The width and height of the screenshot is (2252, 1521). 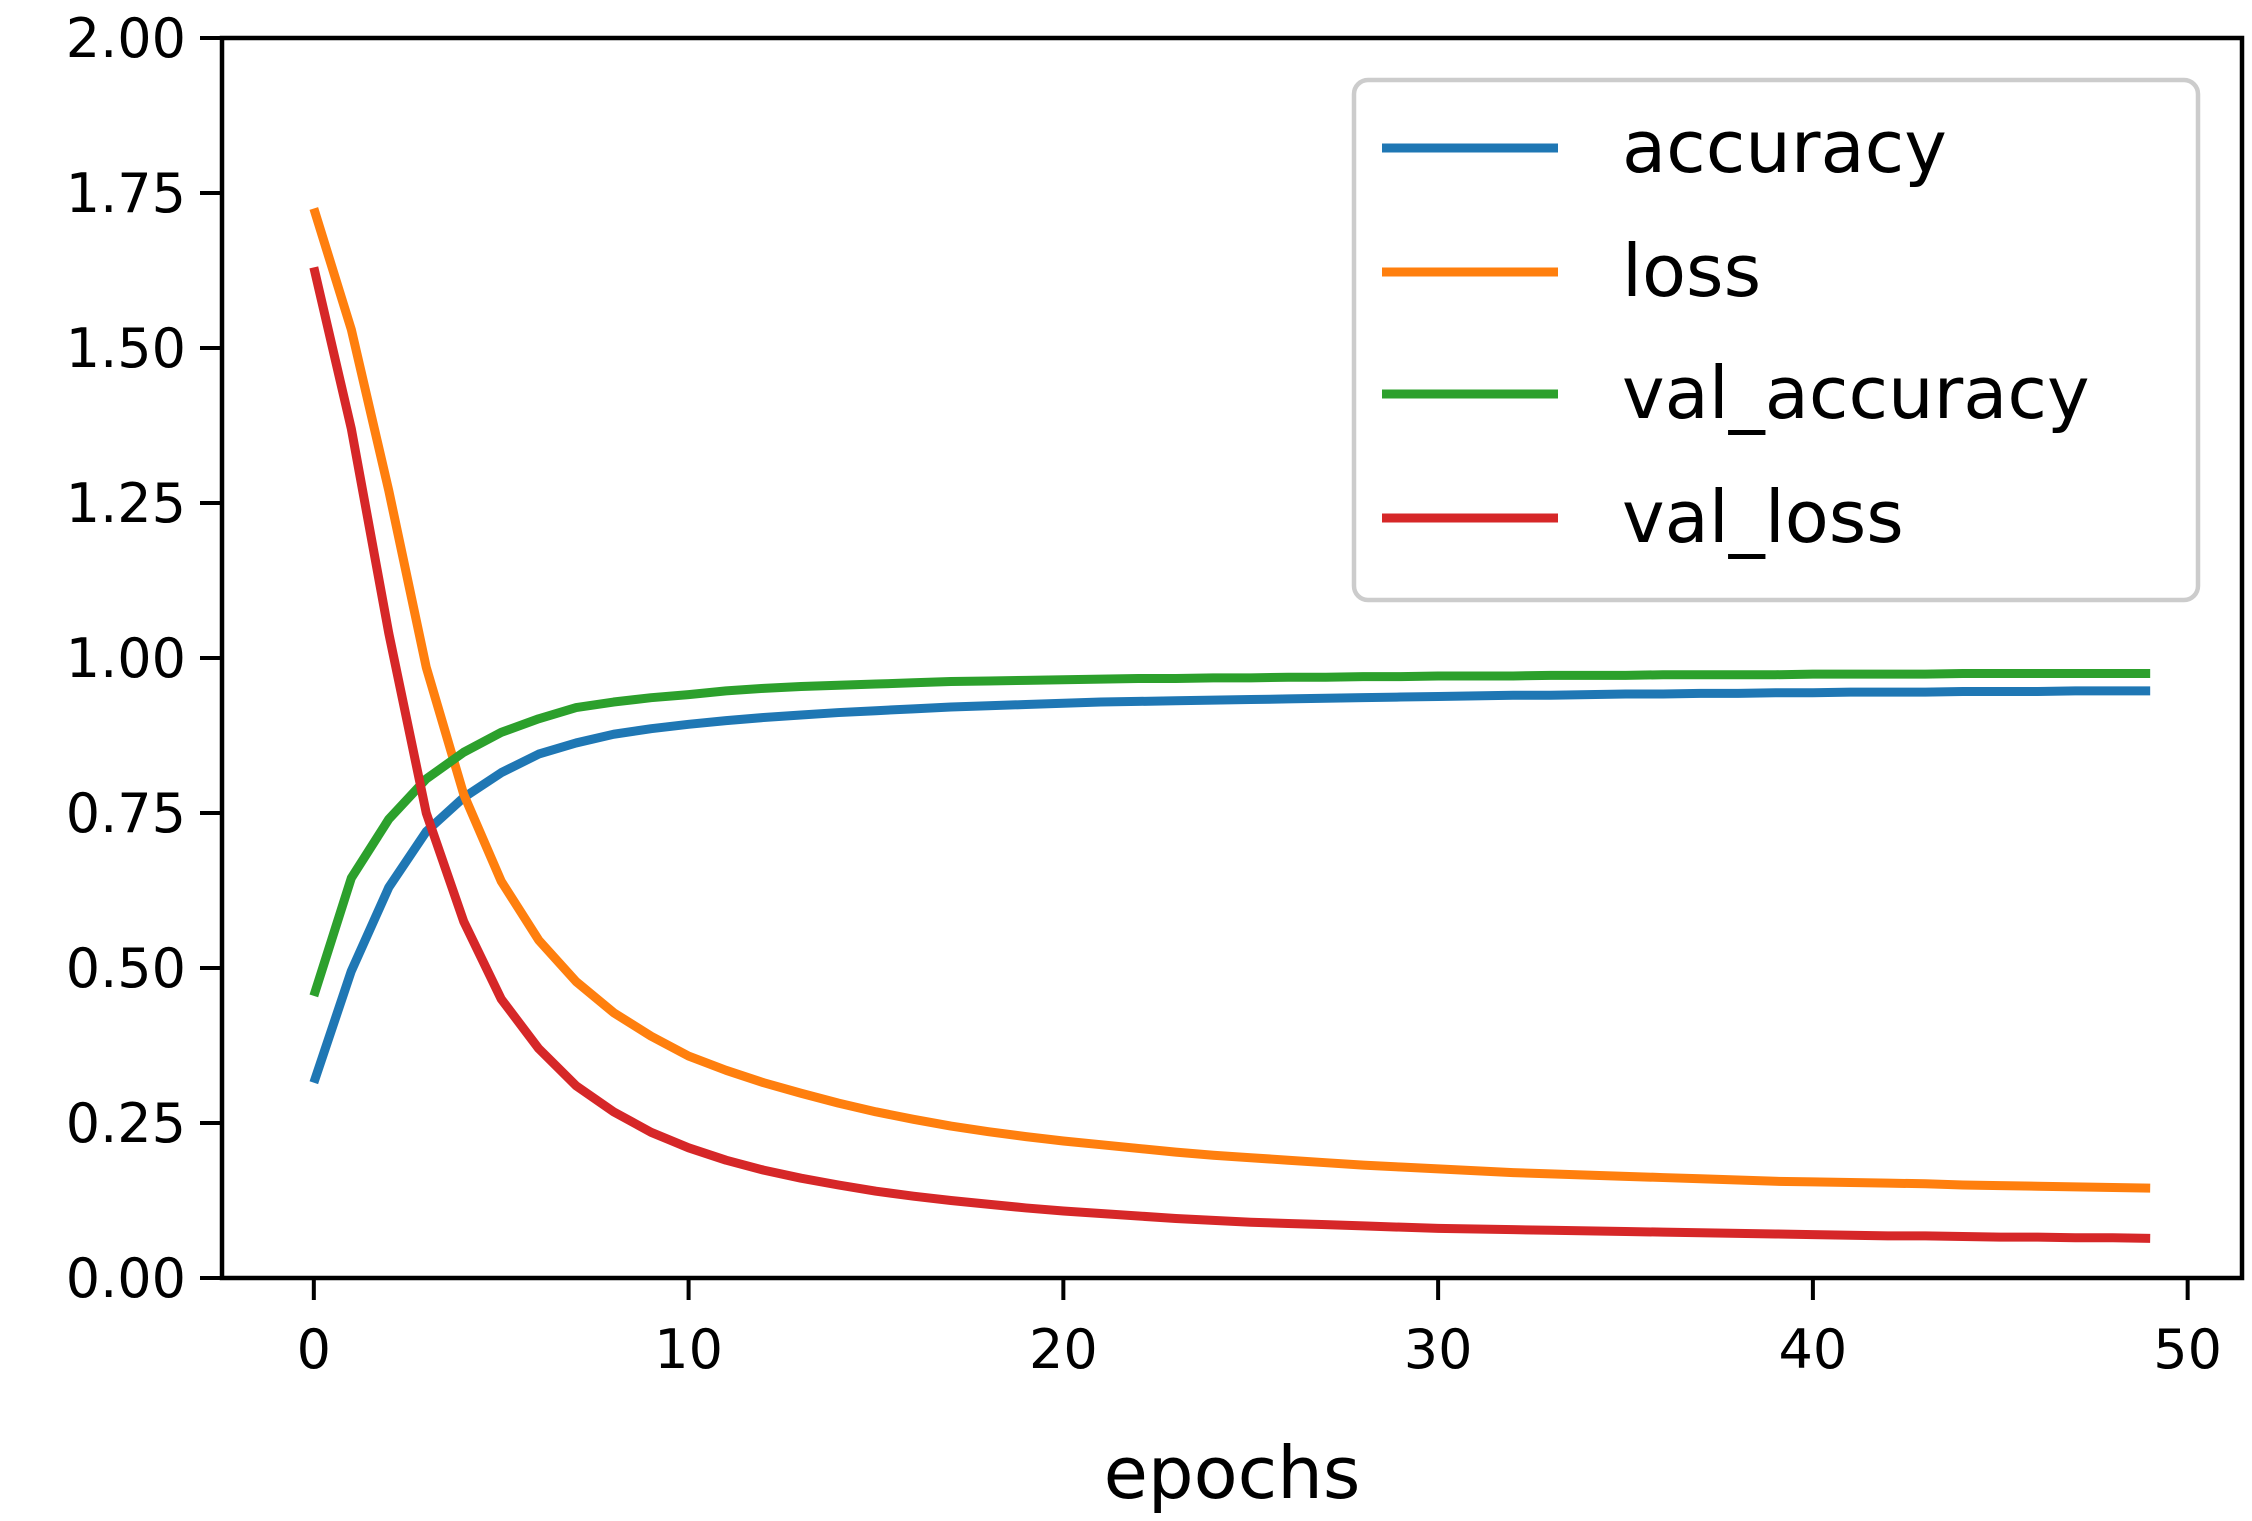 What do you see at coordinates (126, 813) in the screenshot?
I see `y-tick-label: 0.75` at bounding box center [126, 813].